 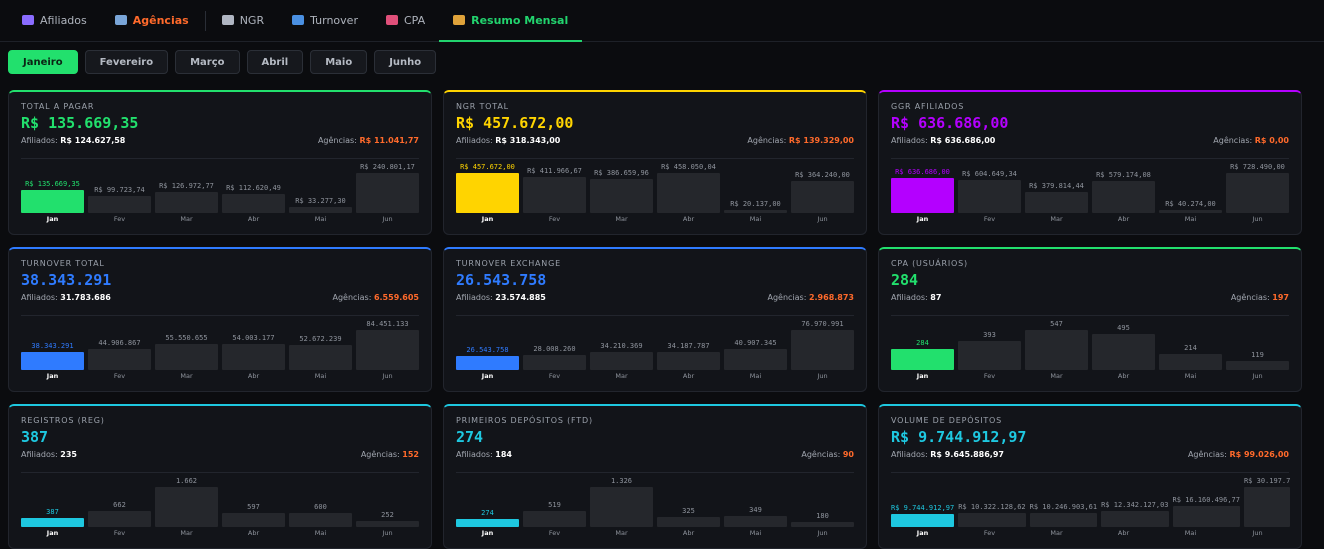 What do you see at coordinates (126, 62) in the screenshot?
I see `month-button-fevereiro: Fevereiro` at bounding box center [126, 62].